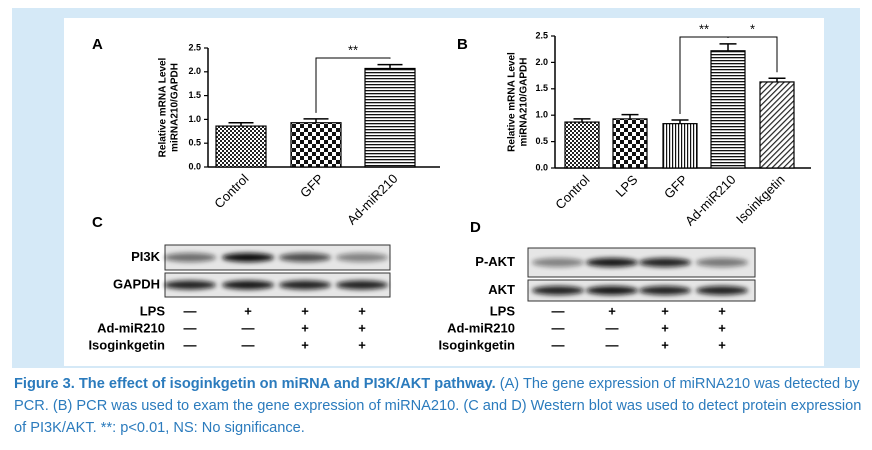 The height and width of the screenshot is (450, 872). What do you see at coordinates (136, 283) in the screenshot?
I see `blot-row-label: GAPDH` at bounding box center [136, 283].